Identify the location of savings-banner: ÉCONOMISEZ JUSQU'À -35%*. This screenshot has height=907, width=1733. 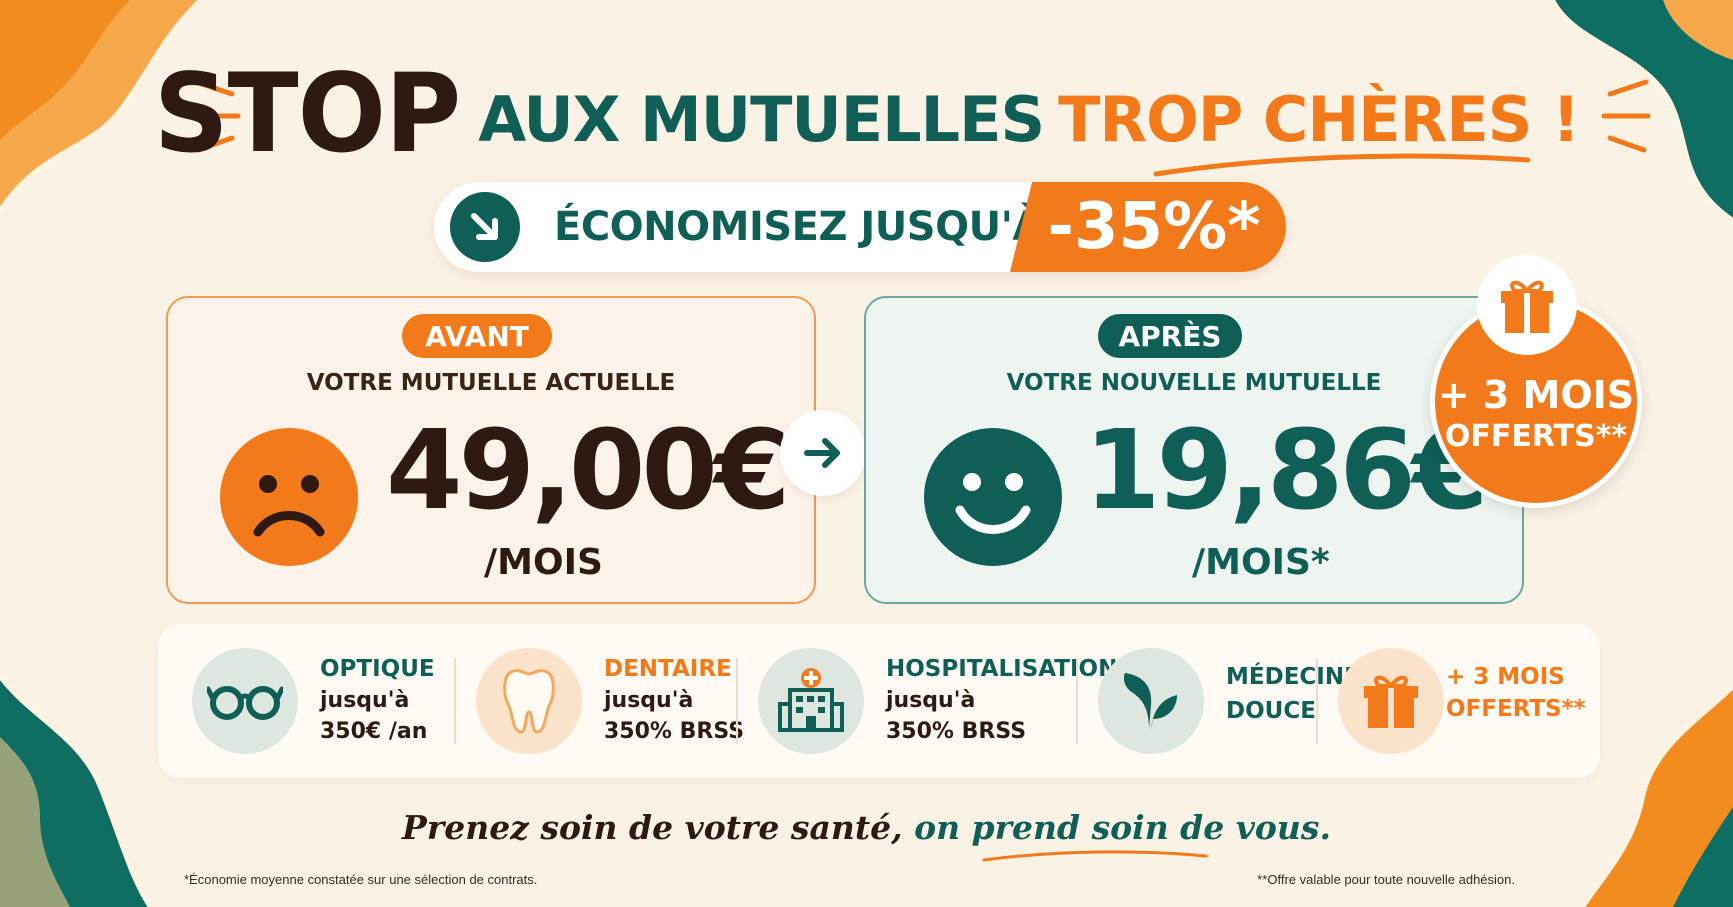
(860, 227).